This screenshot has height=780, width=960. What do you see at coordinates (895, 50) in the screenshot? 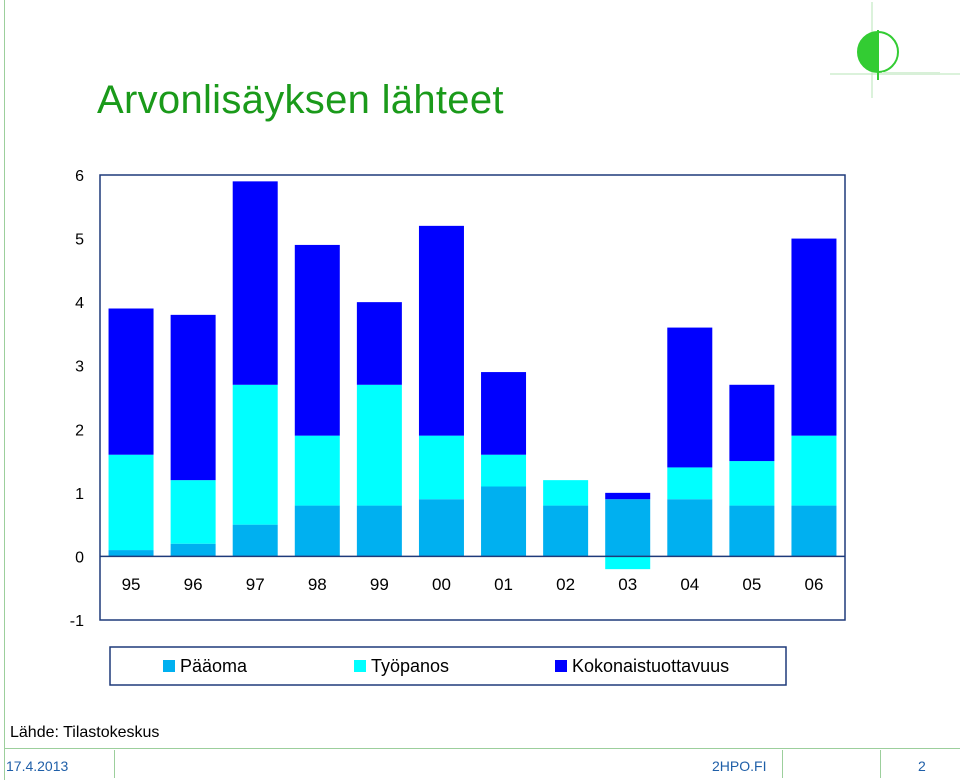
I see `logo-icon` at bounding box center [895, 50].